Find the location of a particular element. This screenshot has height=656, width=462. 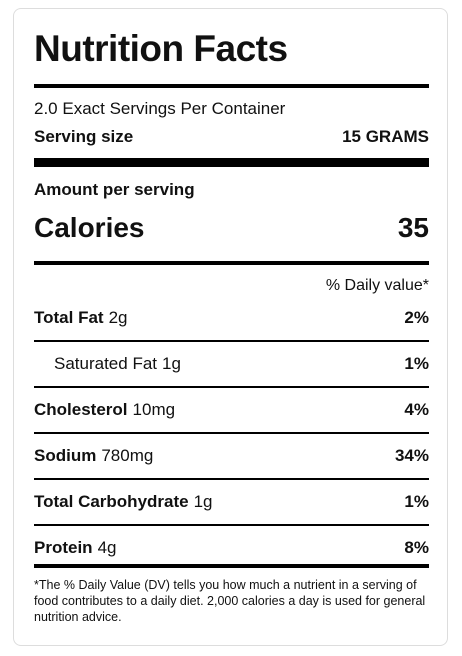

nutrient-row: Sodium 780mg 34% is located at coordinates (231, 457).